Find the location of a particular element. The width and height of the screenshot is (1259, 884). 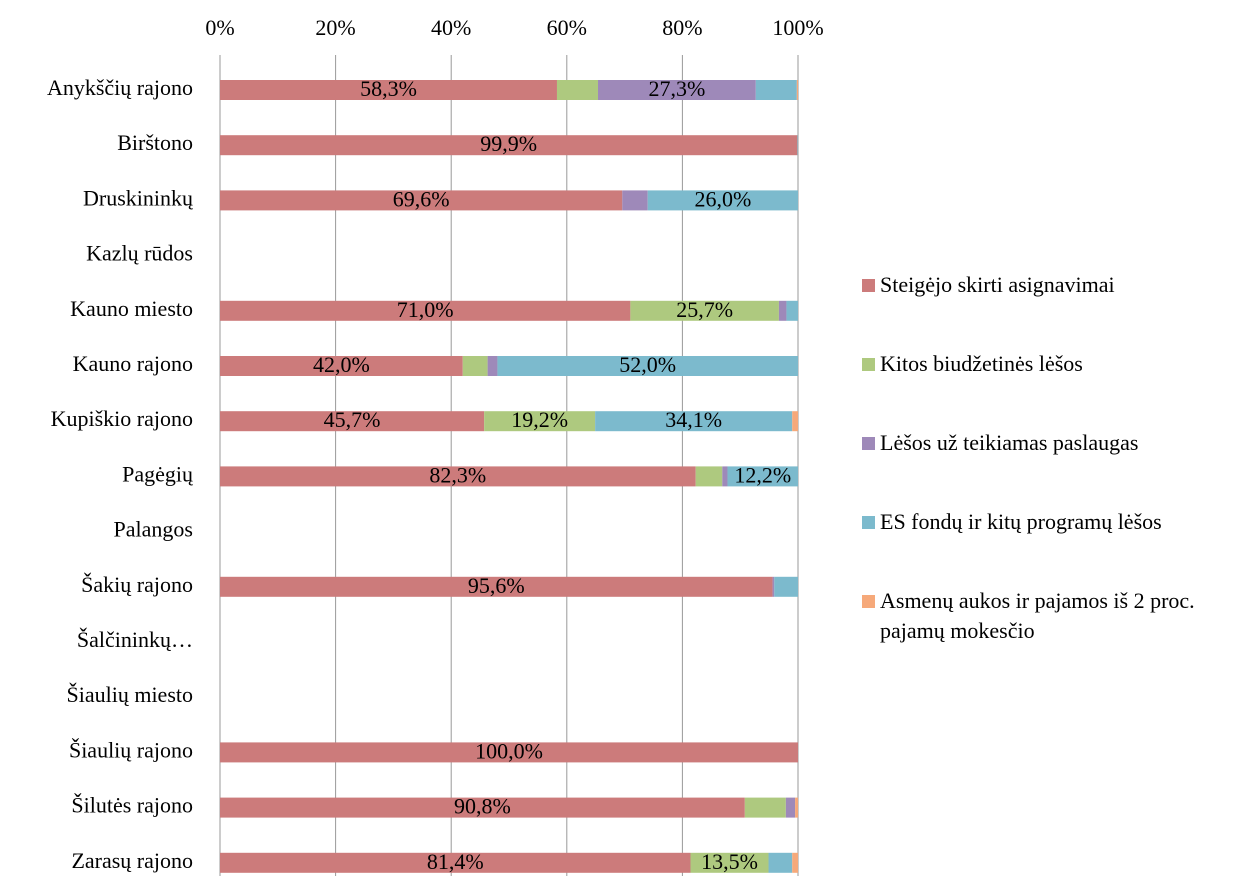

data-label: 13,5% is located at coordinates (729, 861).